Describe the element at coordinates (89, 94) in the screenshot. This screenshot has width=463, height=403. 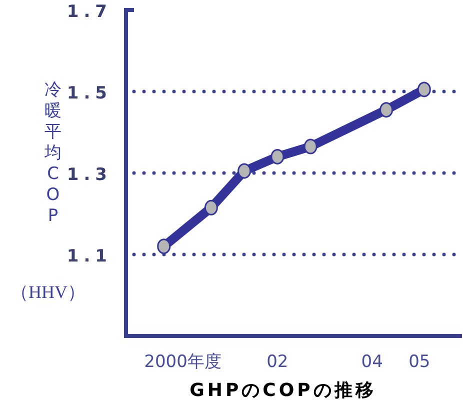
I see `y-tick-label: 1.5` at that location.